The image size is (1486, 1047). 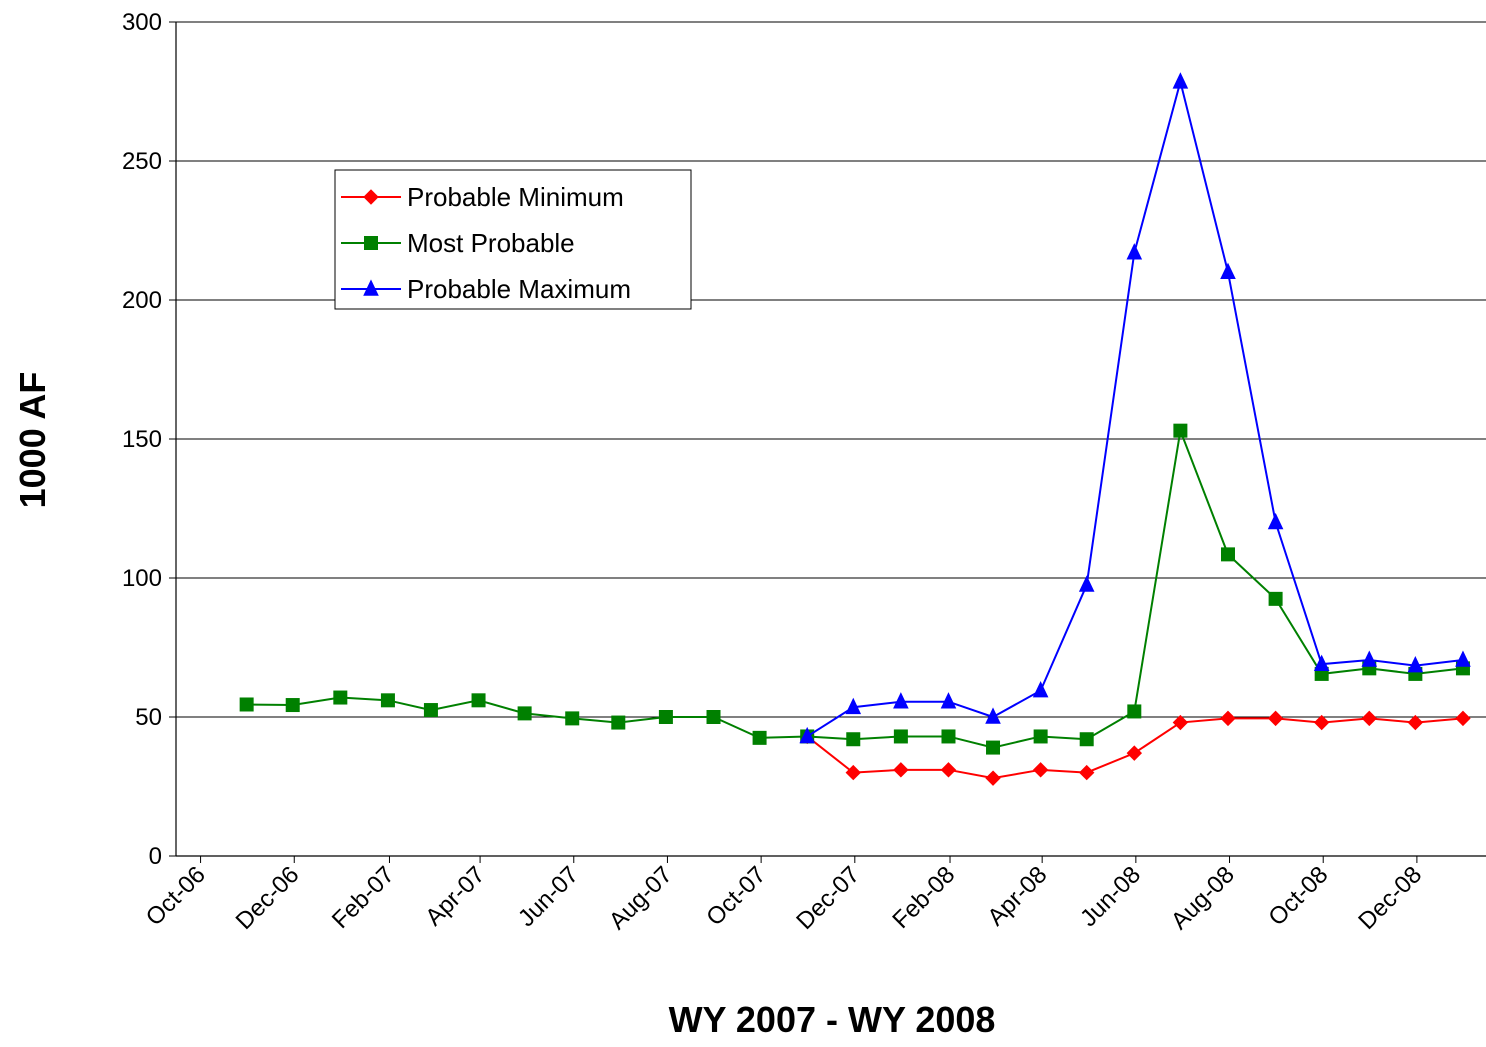 I want to click on legend-box, so click(x=513, y=239).